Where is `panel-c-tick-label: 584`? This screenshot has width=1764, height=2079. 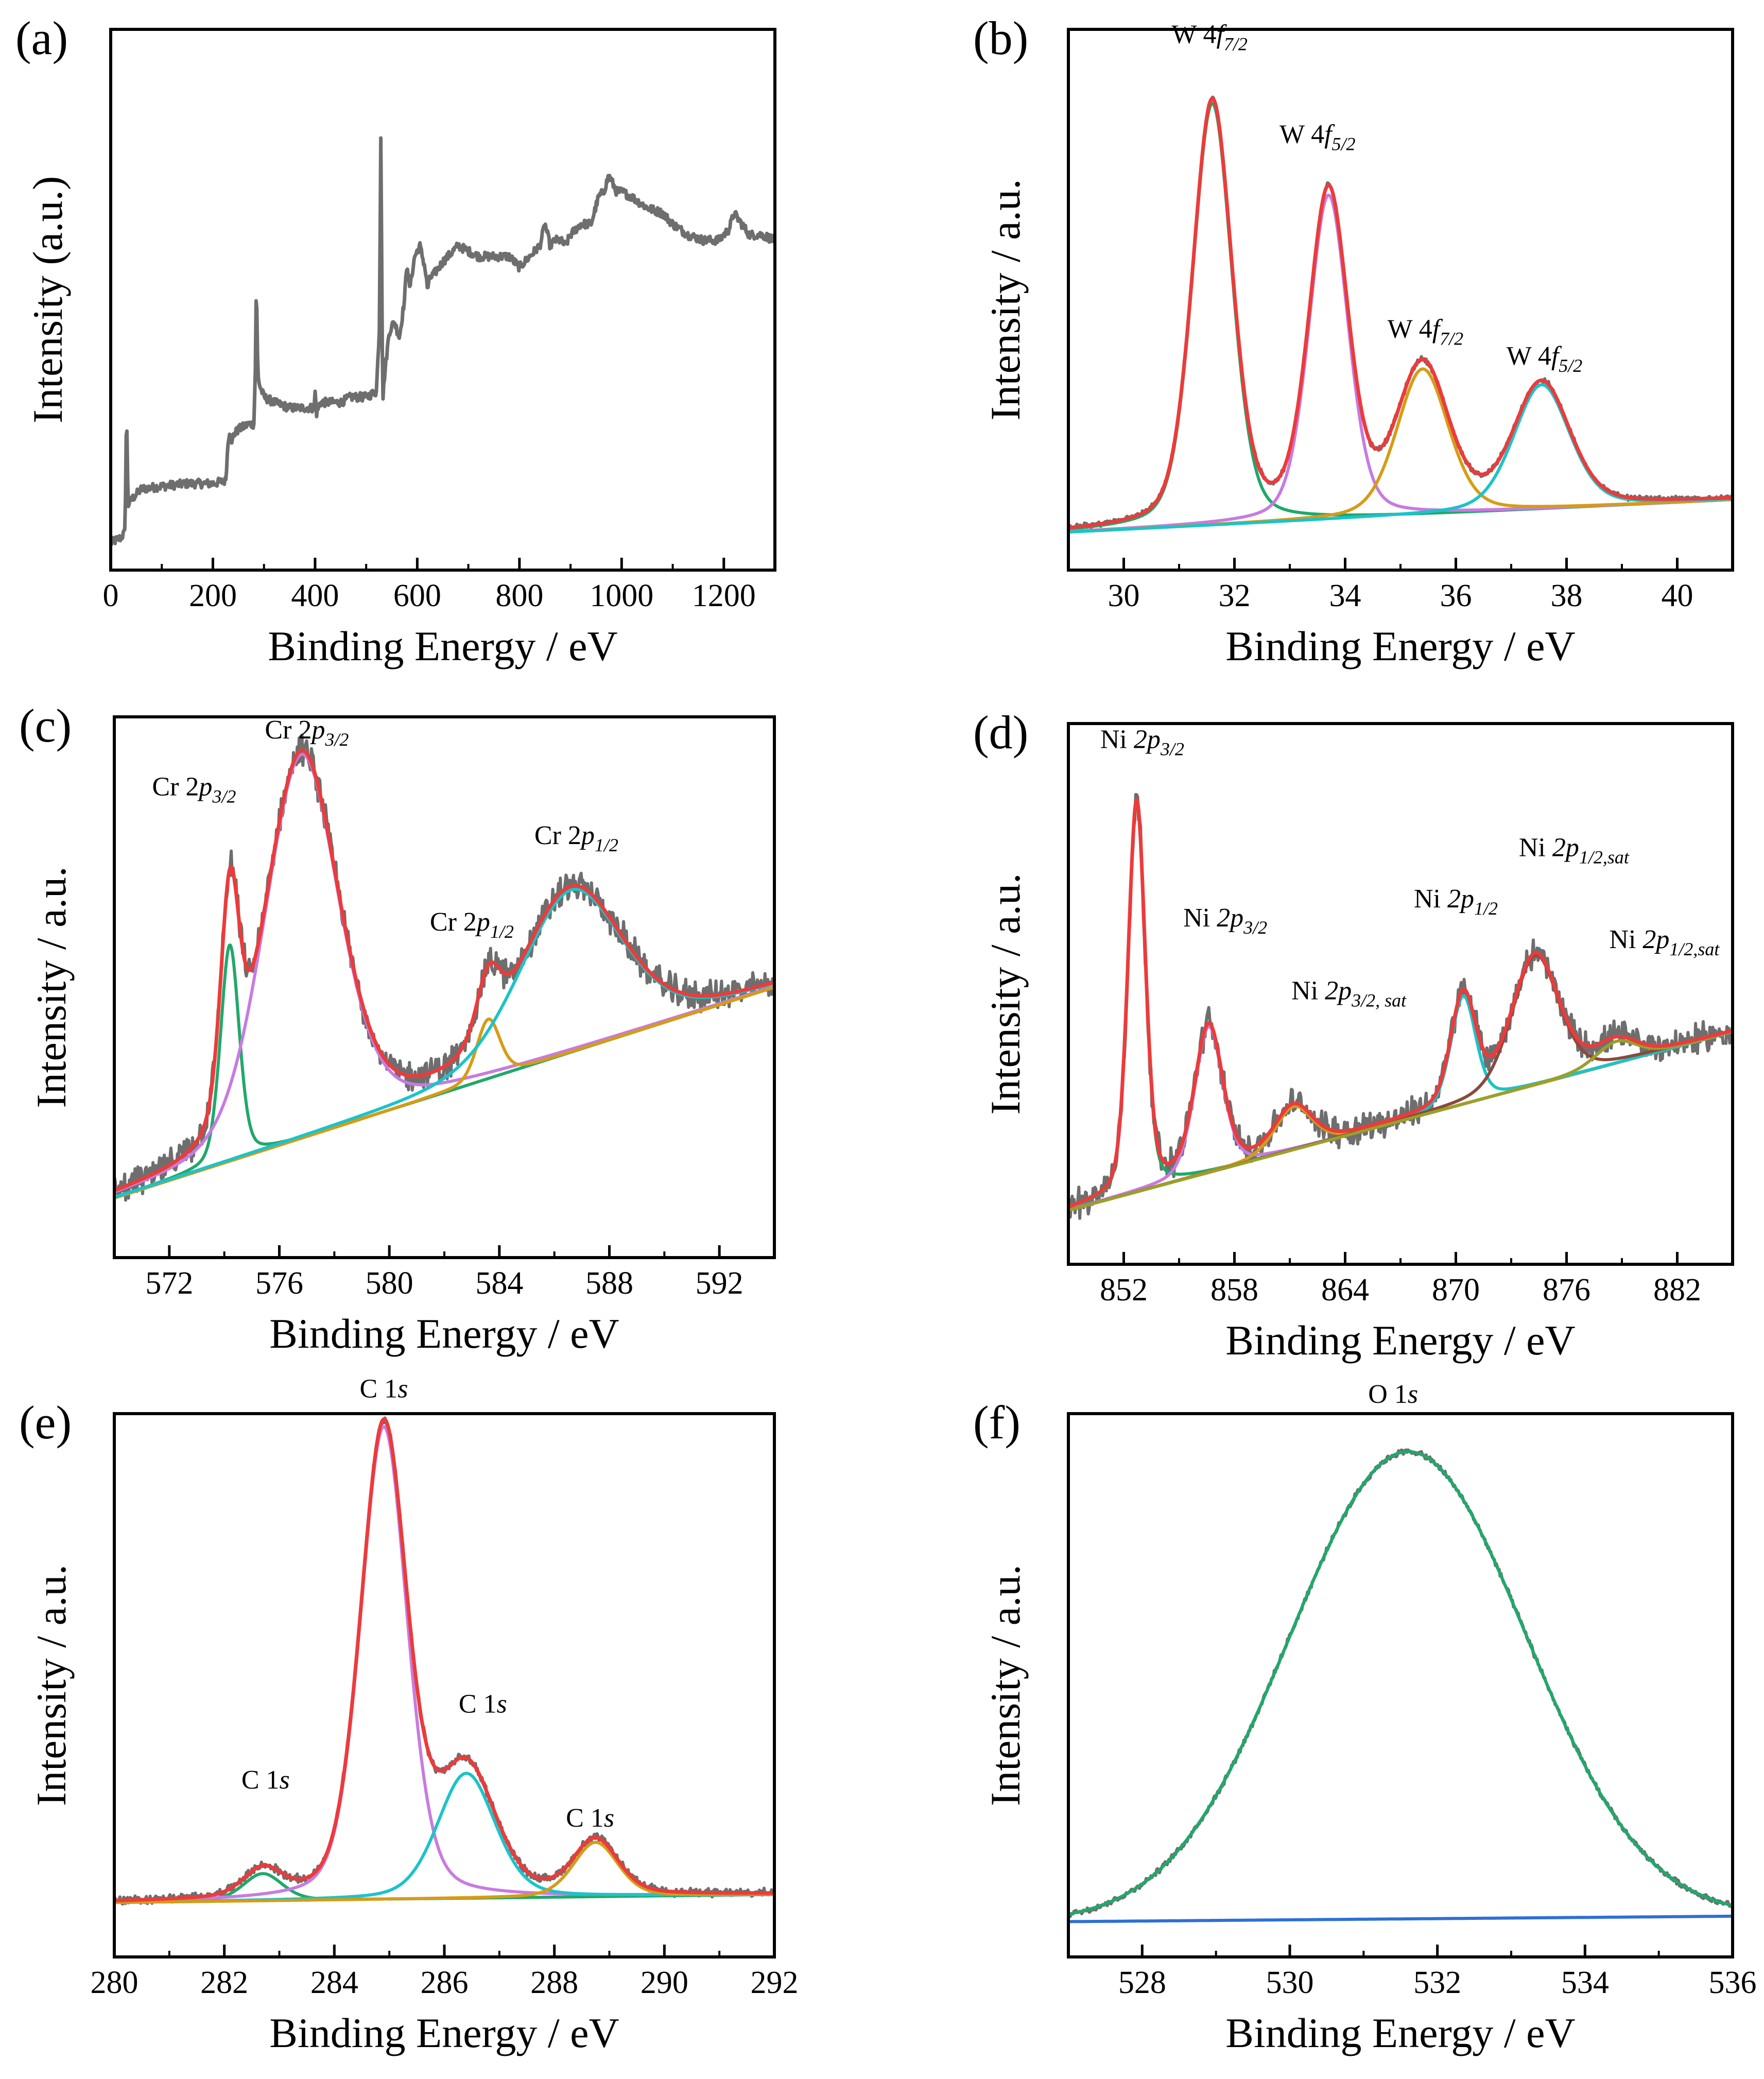 panel-c-tick-label: 584 is located at coordinates (499, 1284).